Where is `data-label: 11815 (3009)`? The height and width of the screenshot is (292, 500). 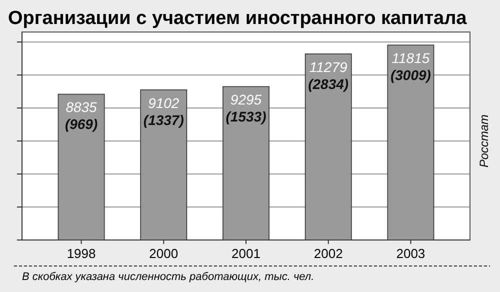
data-label: 11815 (3009) is located at coordinates (411, 67).